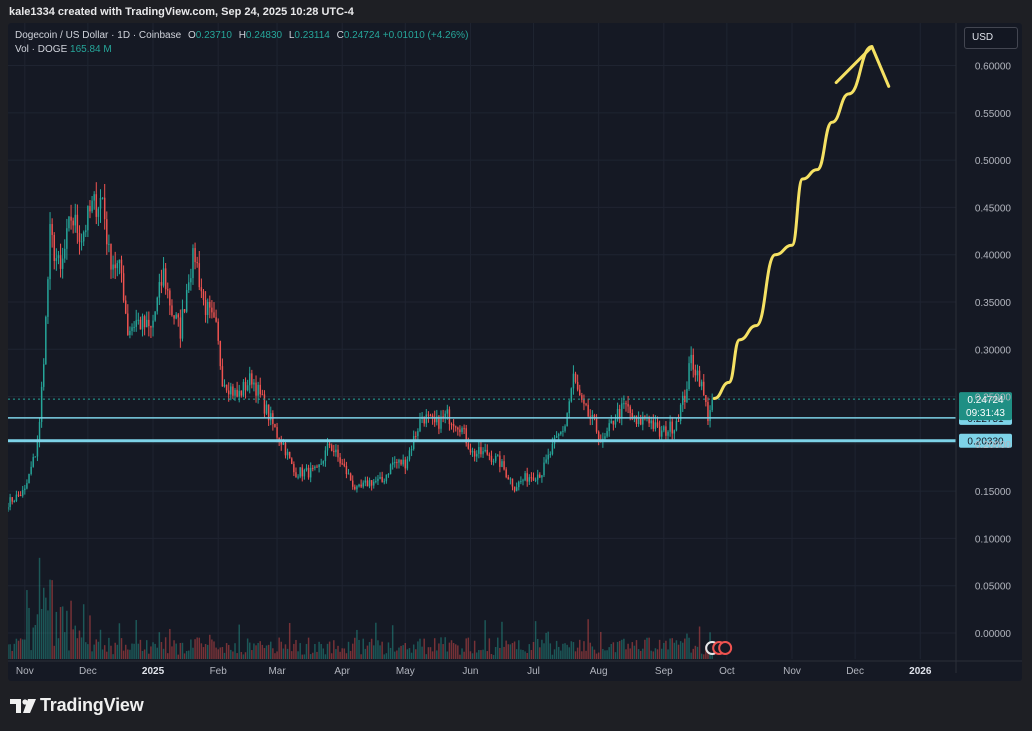 This screenshot has width=1032, height=731. I want to click on event-marker-icon, so click(725, 648).